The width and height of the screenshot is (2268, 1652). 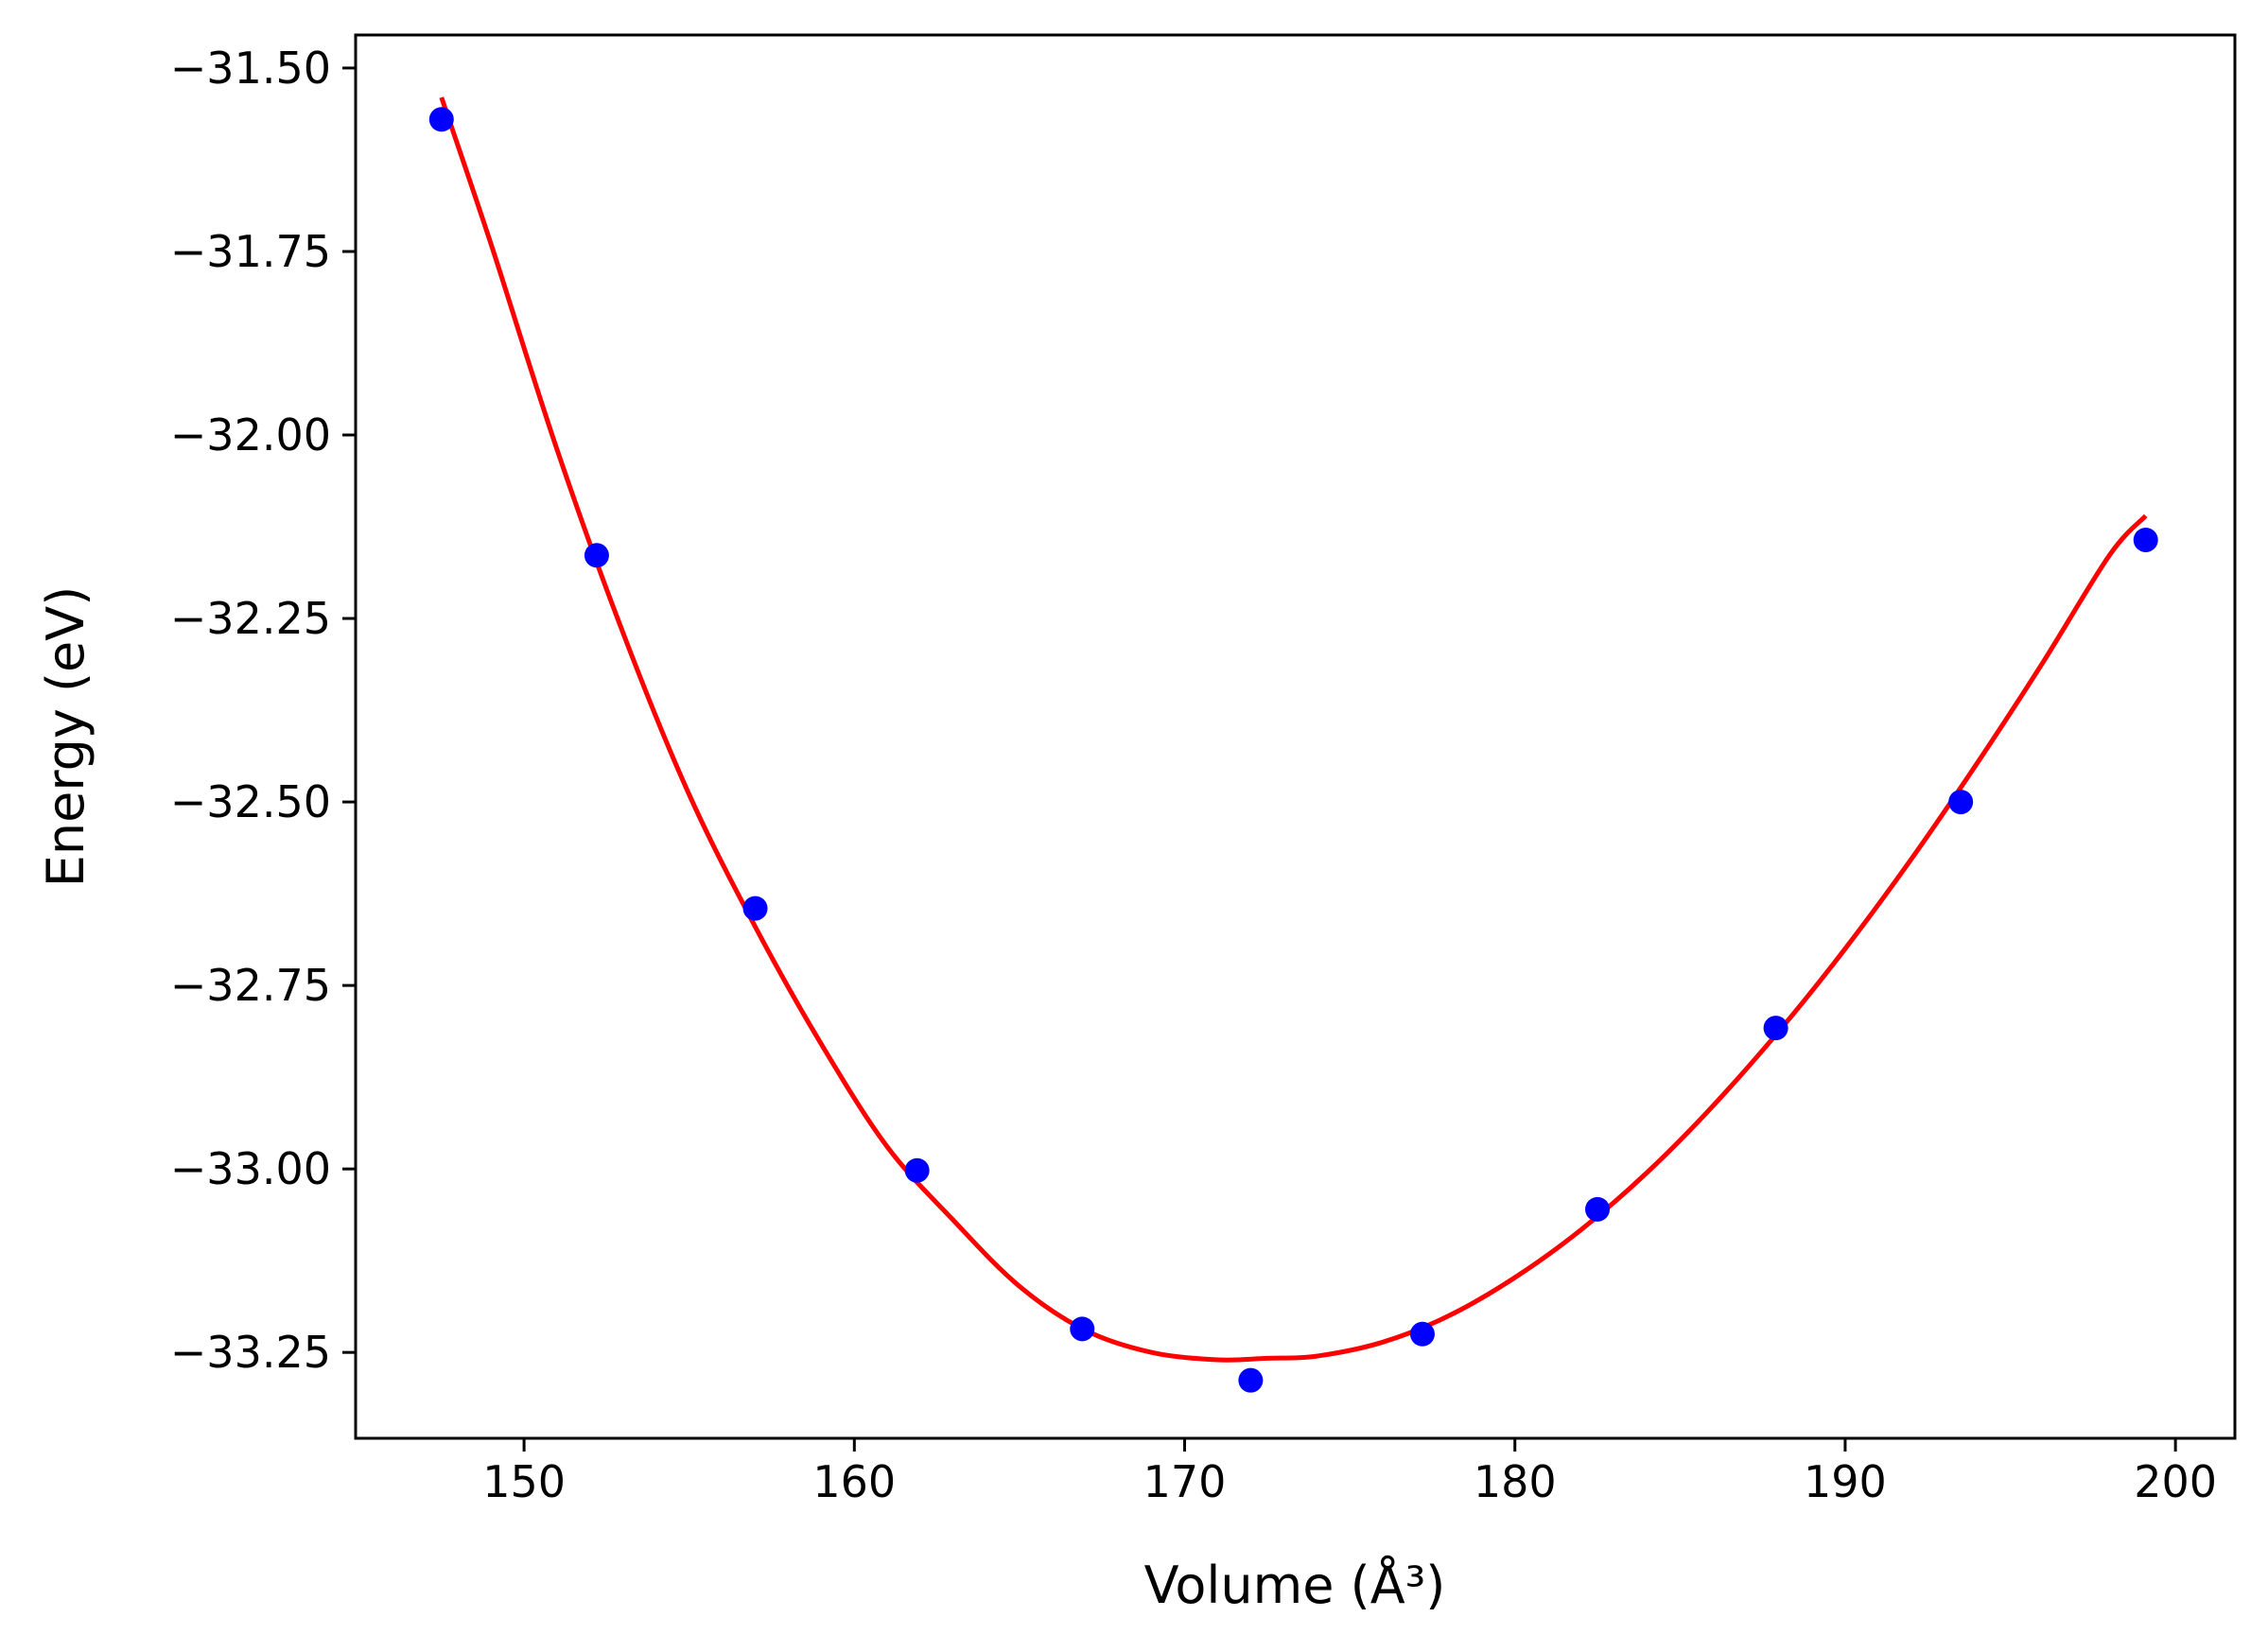 What do you see at coordinates (524, 1482) in the screenshot?
I see `x-tick-label: 150` at bounding box center [524, 1482].